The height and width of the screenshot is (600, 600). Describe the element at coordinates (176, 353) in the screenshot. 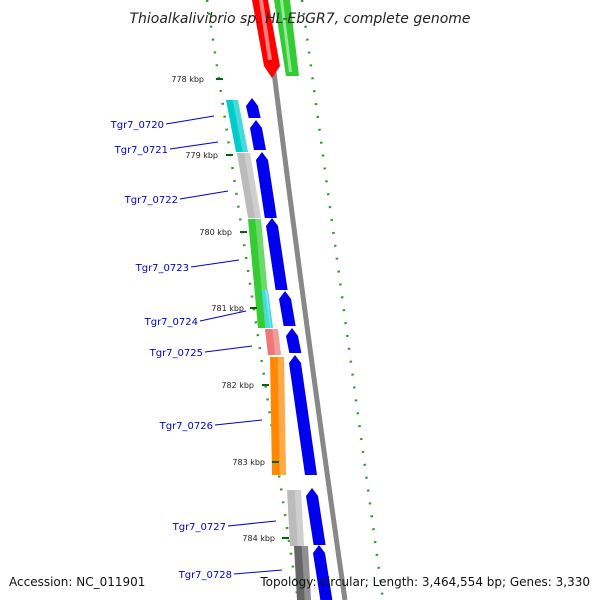

I see `gene-label-tgr7_0725: Tgr7_0725` at that location.